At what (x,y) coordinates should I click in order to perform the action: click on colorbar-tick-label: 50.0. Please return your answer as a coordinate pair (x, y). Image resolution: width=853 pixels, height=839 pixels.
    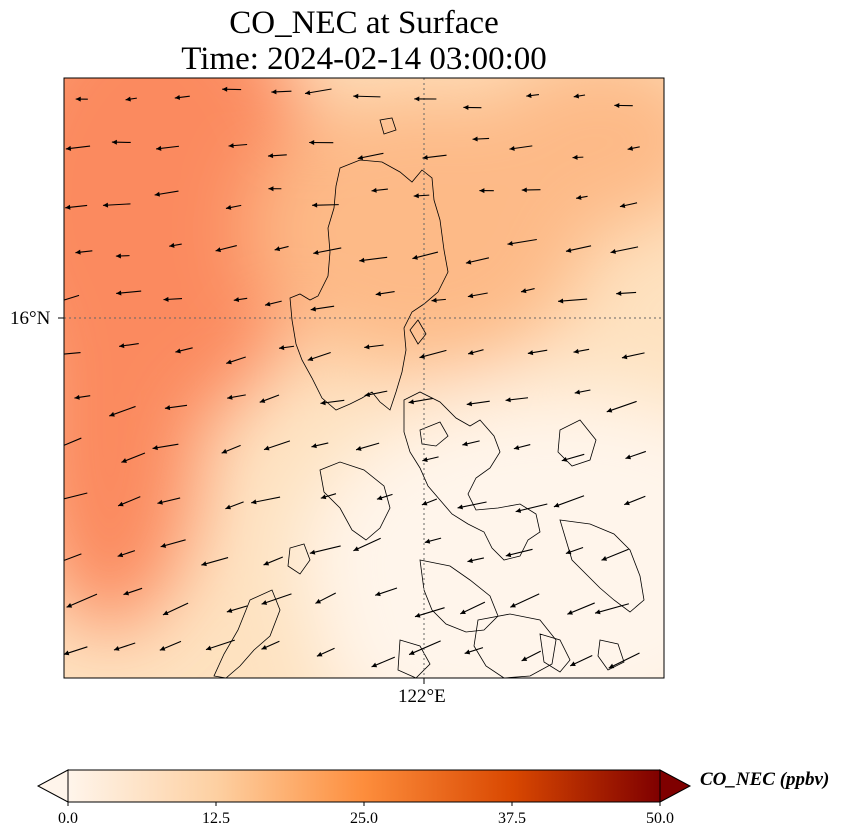
    Looking at the image, I should click on (660, 818).